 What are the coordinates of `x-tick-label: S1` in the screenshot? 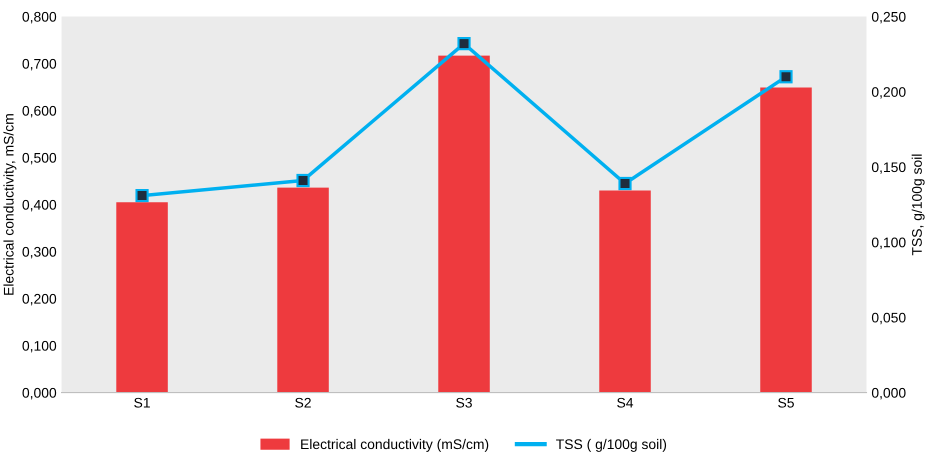 It's located at (142, 403).